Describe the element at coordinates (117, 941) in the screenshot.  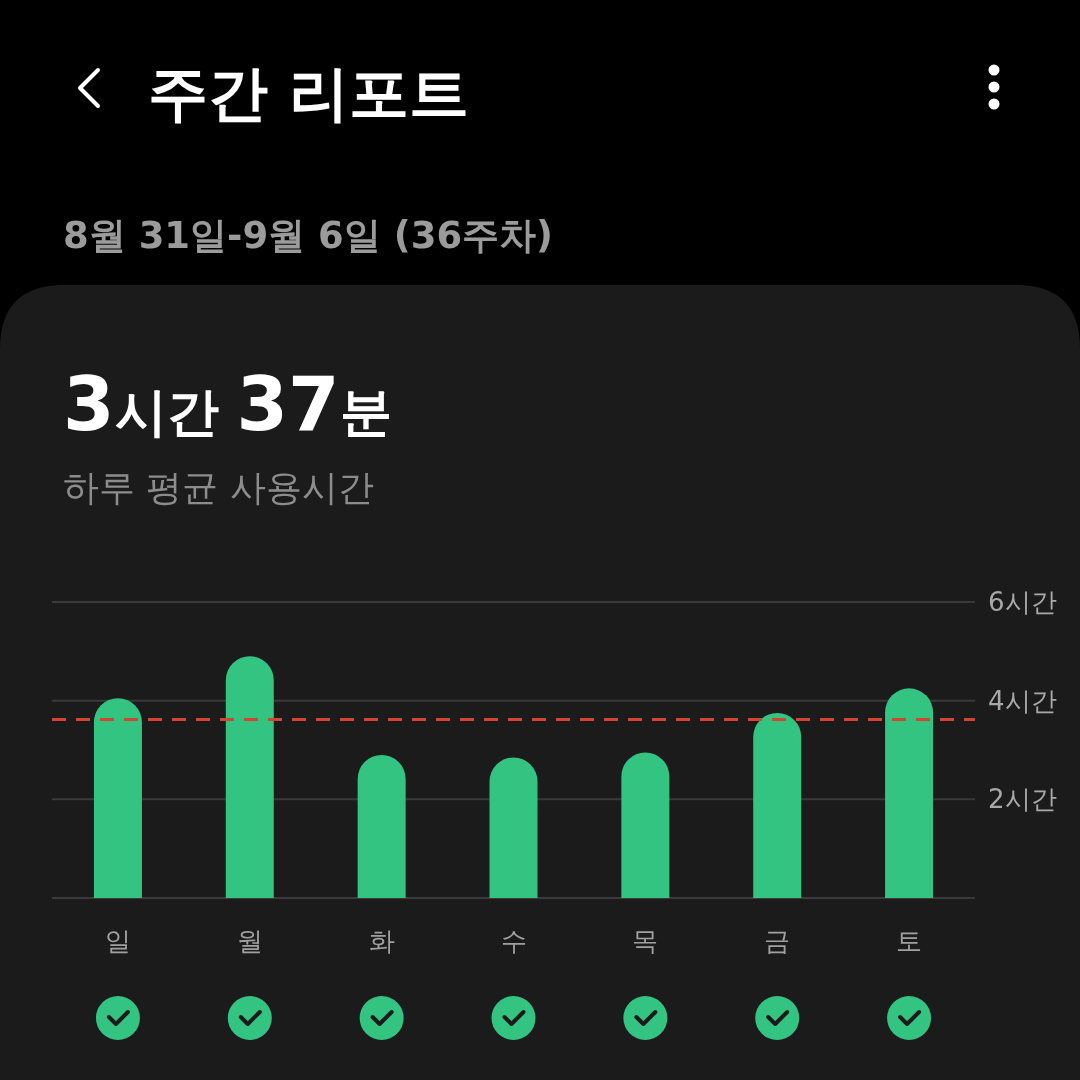
I see `x-tick-label: 일` at that location.